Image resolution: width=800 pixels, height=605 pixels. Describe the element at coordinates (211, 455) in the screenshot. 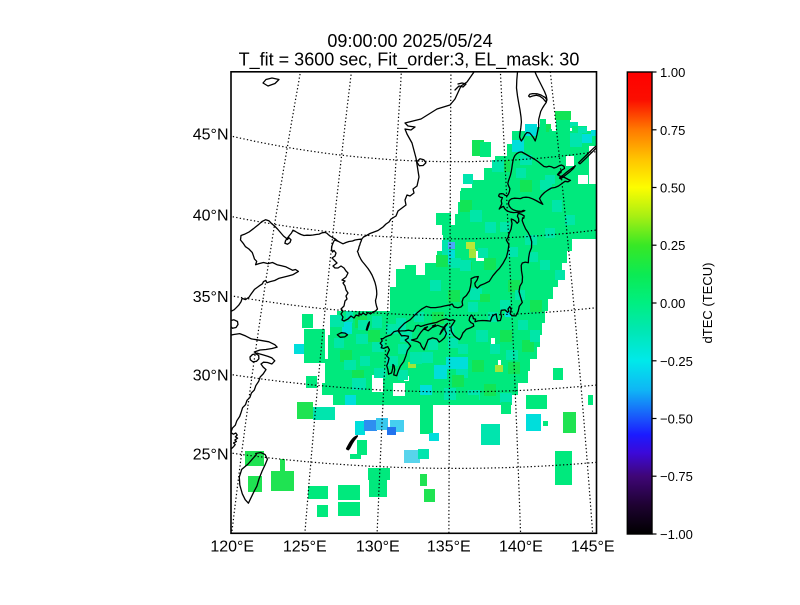

I see `svg-text: 25°N` at that location.